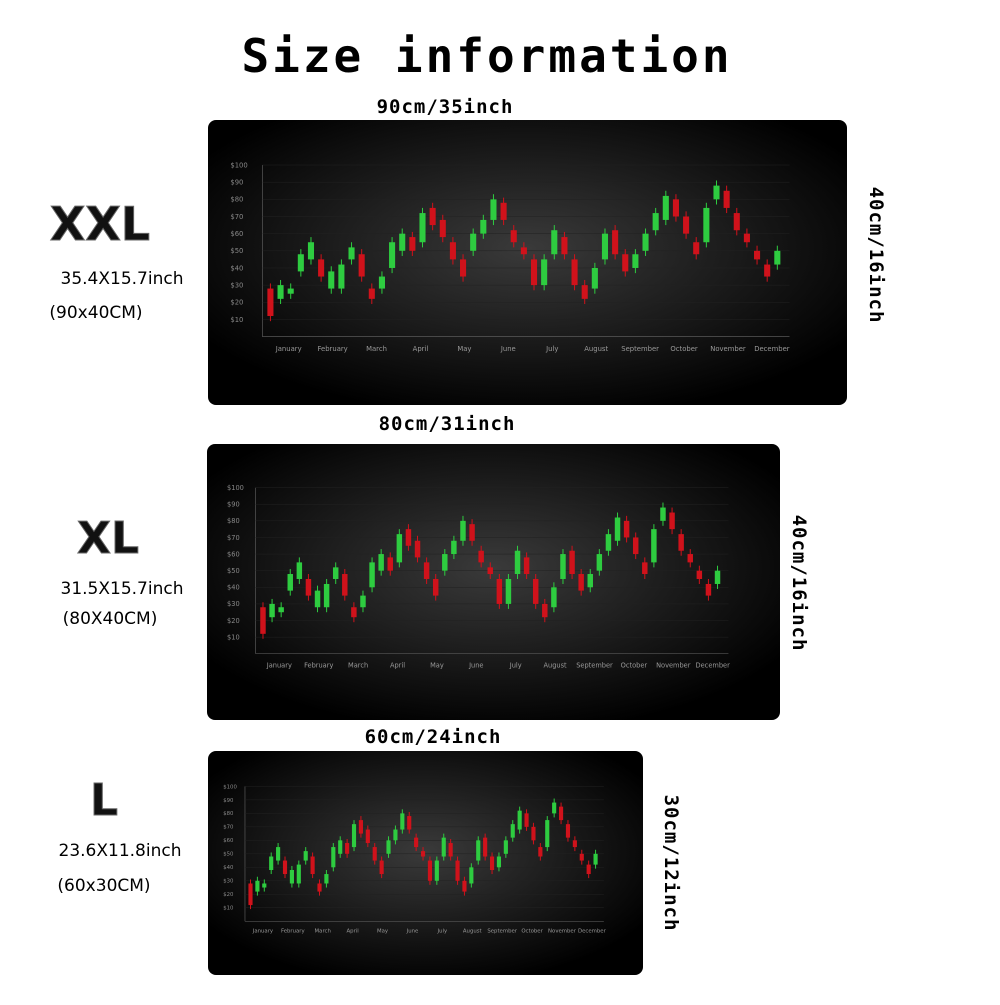 This screenshot has width=1000, height=1005. Describe the element at coordinates (263, 931) in the screenshot. I see `x-tick-label: January` at that location.